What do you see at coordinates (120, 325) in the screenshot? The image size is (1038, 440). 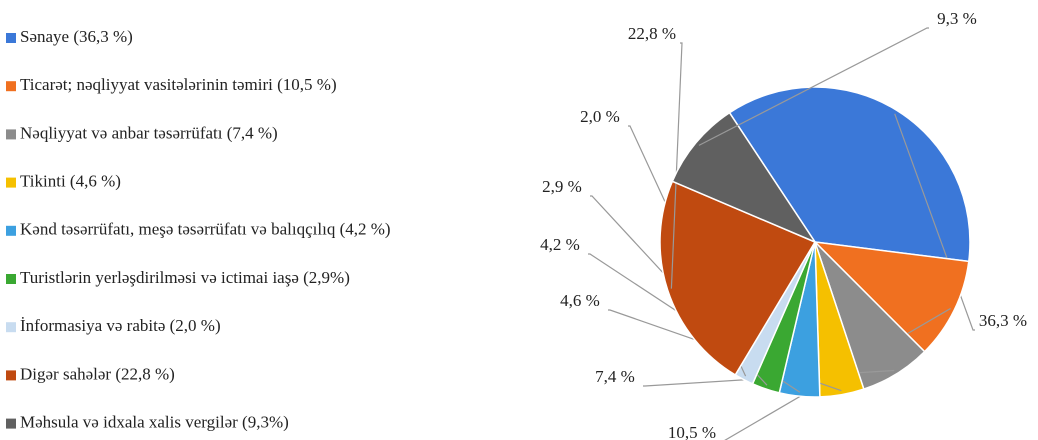 I see `legend-label: İnformasiya və rabitə (2,0 %)` at bounding box center [120, 325].